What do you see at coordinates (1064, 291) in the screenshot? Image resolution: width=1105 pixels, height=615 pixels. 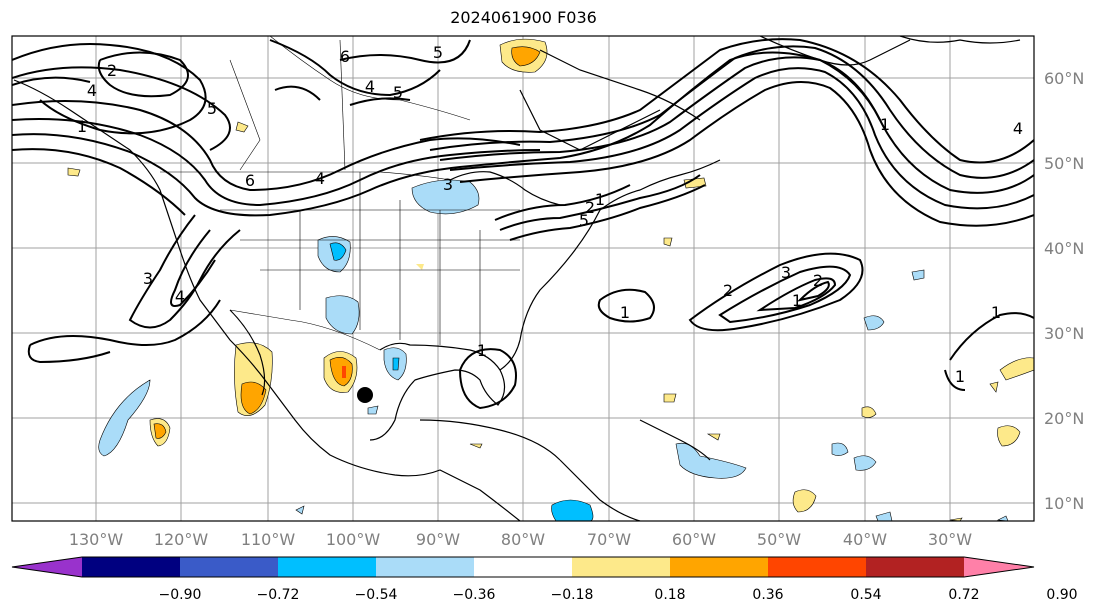 I see `latitude-labels: 60°N 50°N 40°N 30°N 20°N 10°N` at bounding box center [1064, 291].